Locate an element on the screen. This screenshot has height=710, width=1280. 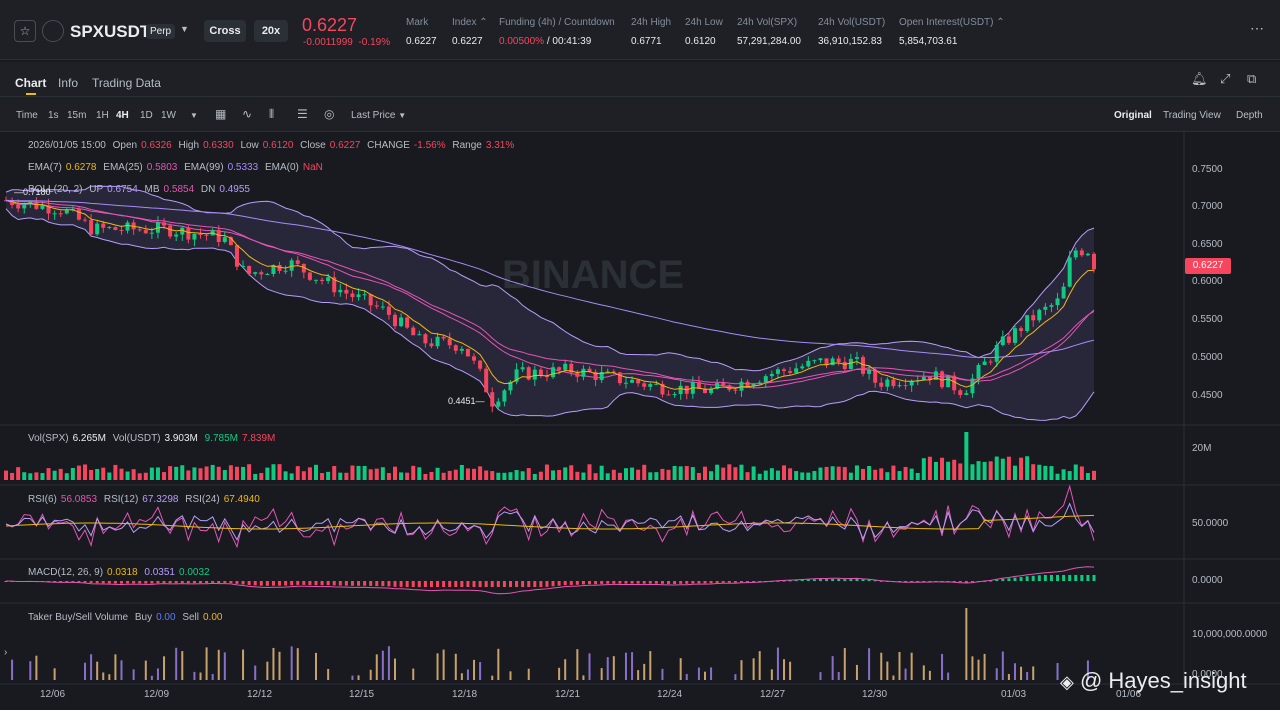
calendar-icon: ▦ is located at coordinates (221, 114).